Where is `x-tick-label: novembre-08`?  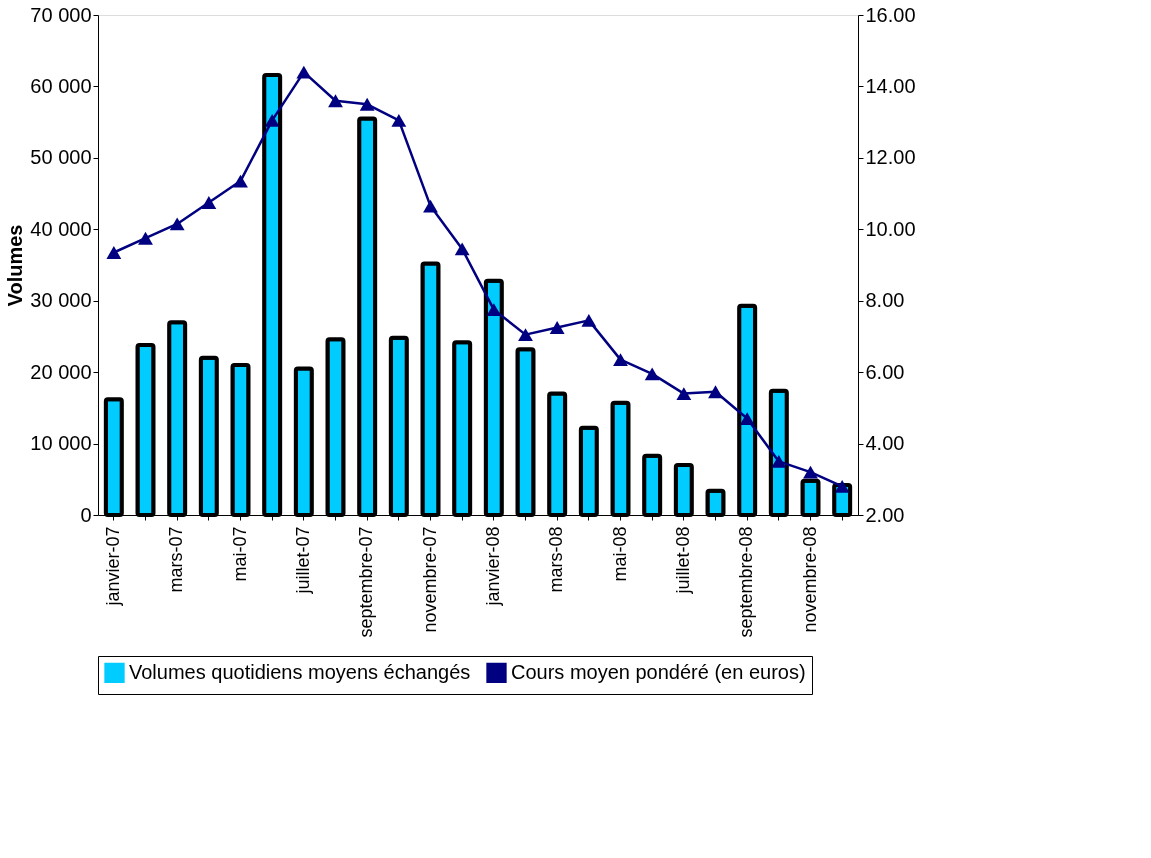 x-tick-label: novembre-08 is located at coordinates (809, 579).